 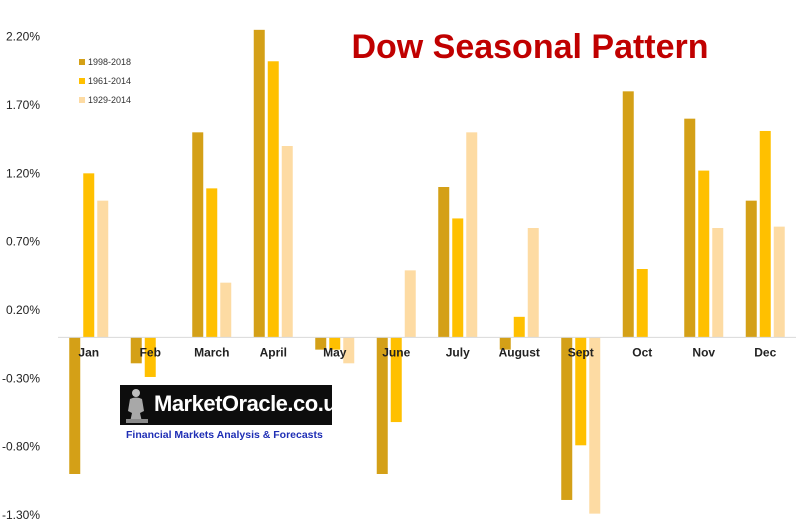 What do you see at coordinates (226, 310) in the screenshot?
I see `bar-march-1929-2014` at bounding box center [226, 310].